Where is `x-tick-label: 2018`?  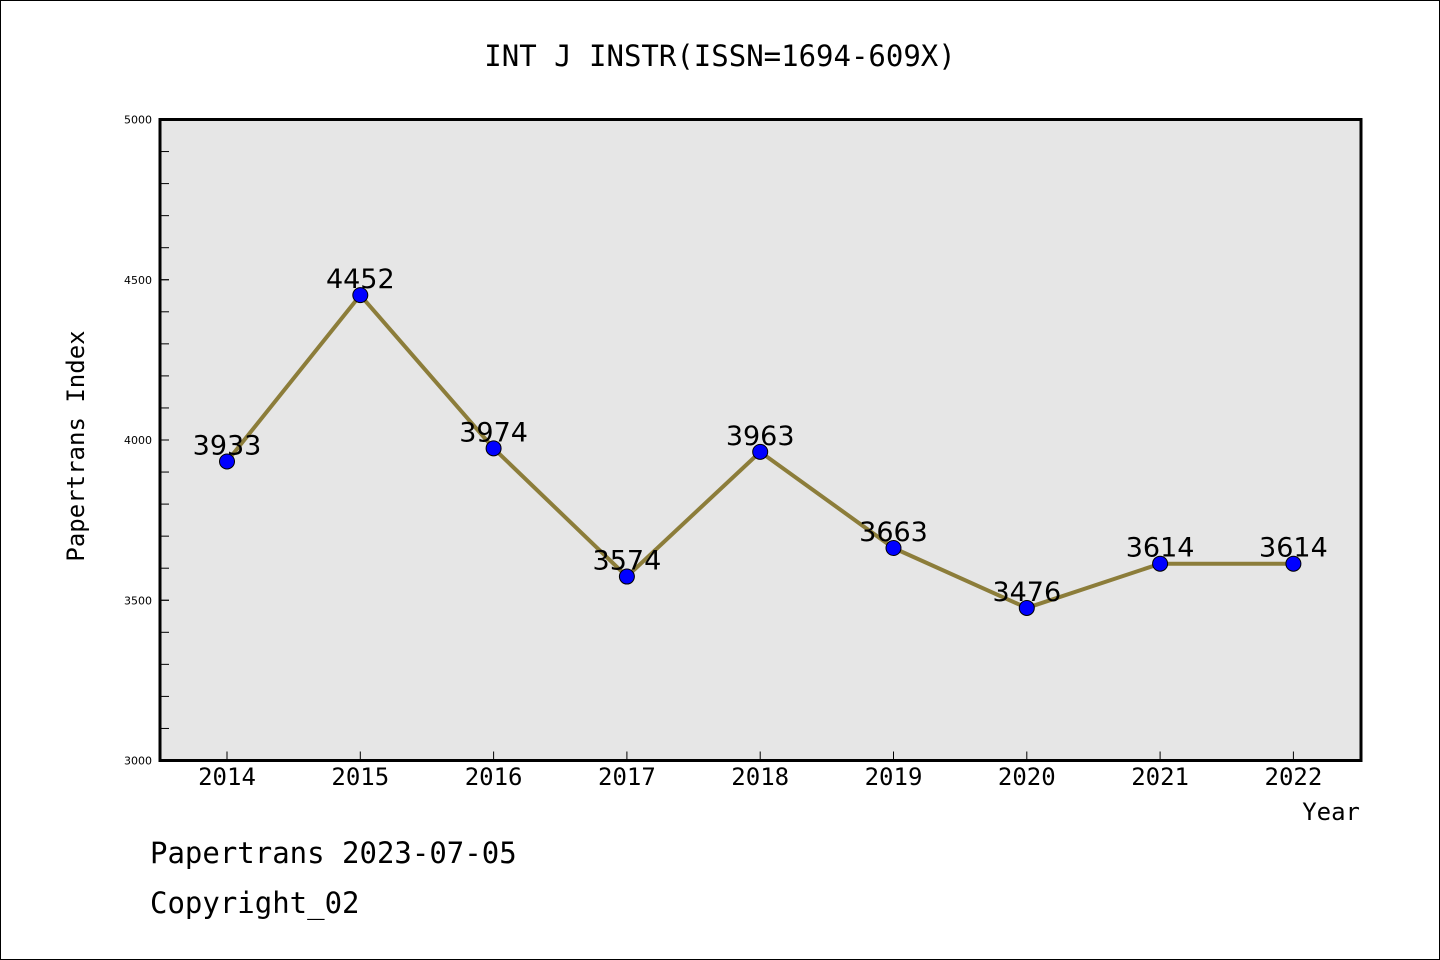
x-tick-label: 2018 is located at coordinates (760, 777).